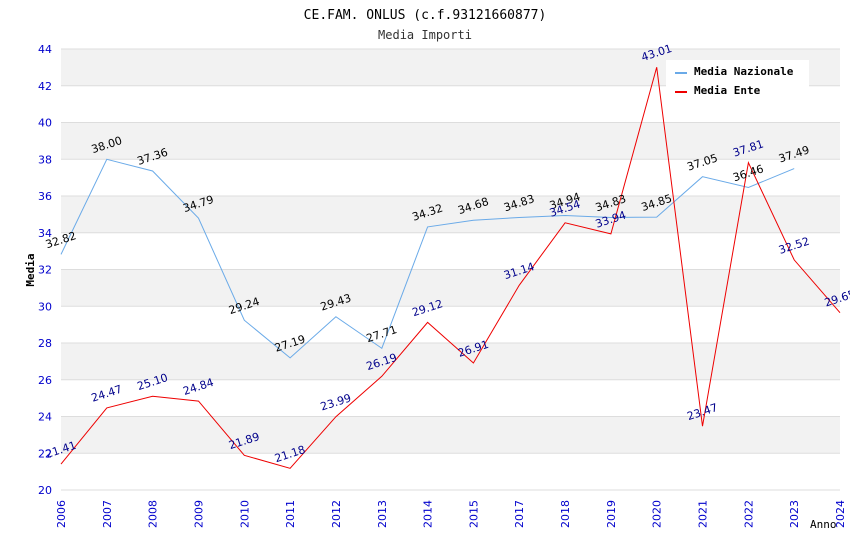  Describe the element at coordinates (428, 514) in the screenshot. I see `x-tick-label: 2014` at that location.